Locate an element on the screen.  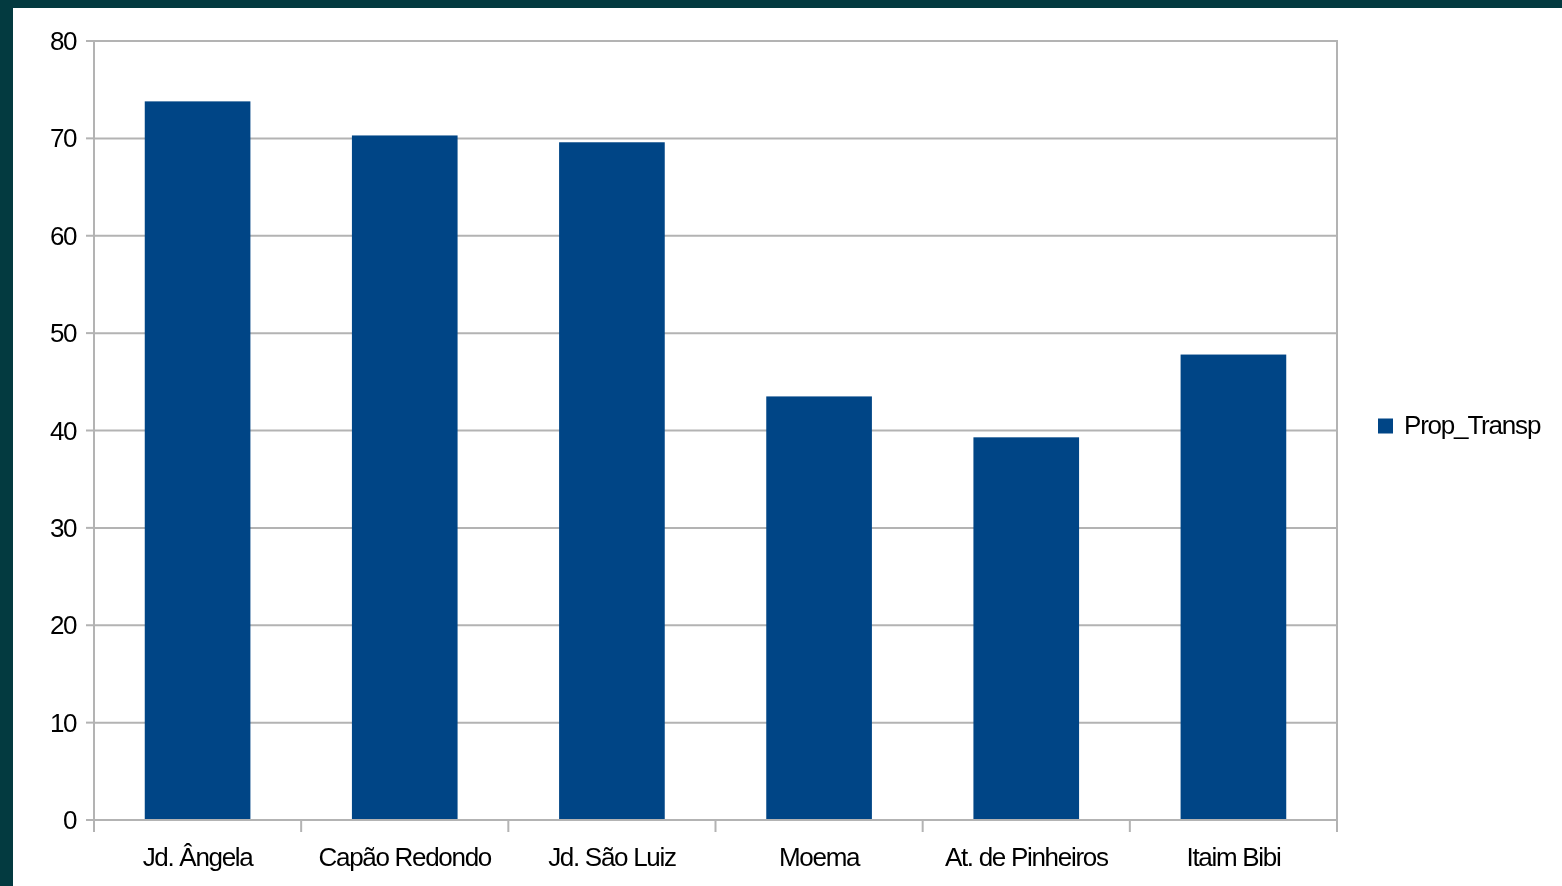
x-tick-label: Capão Redondo is located at coordinates (405, 857).